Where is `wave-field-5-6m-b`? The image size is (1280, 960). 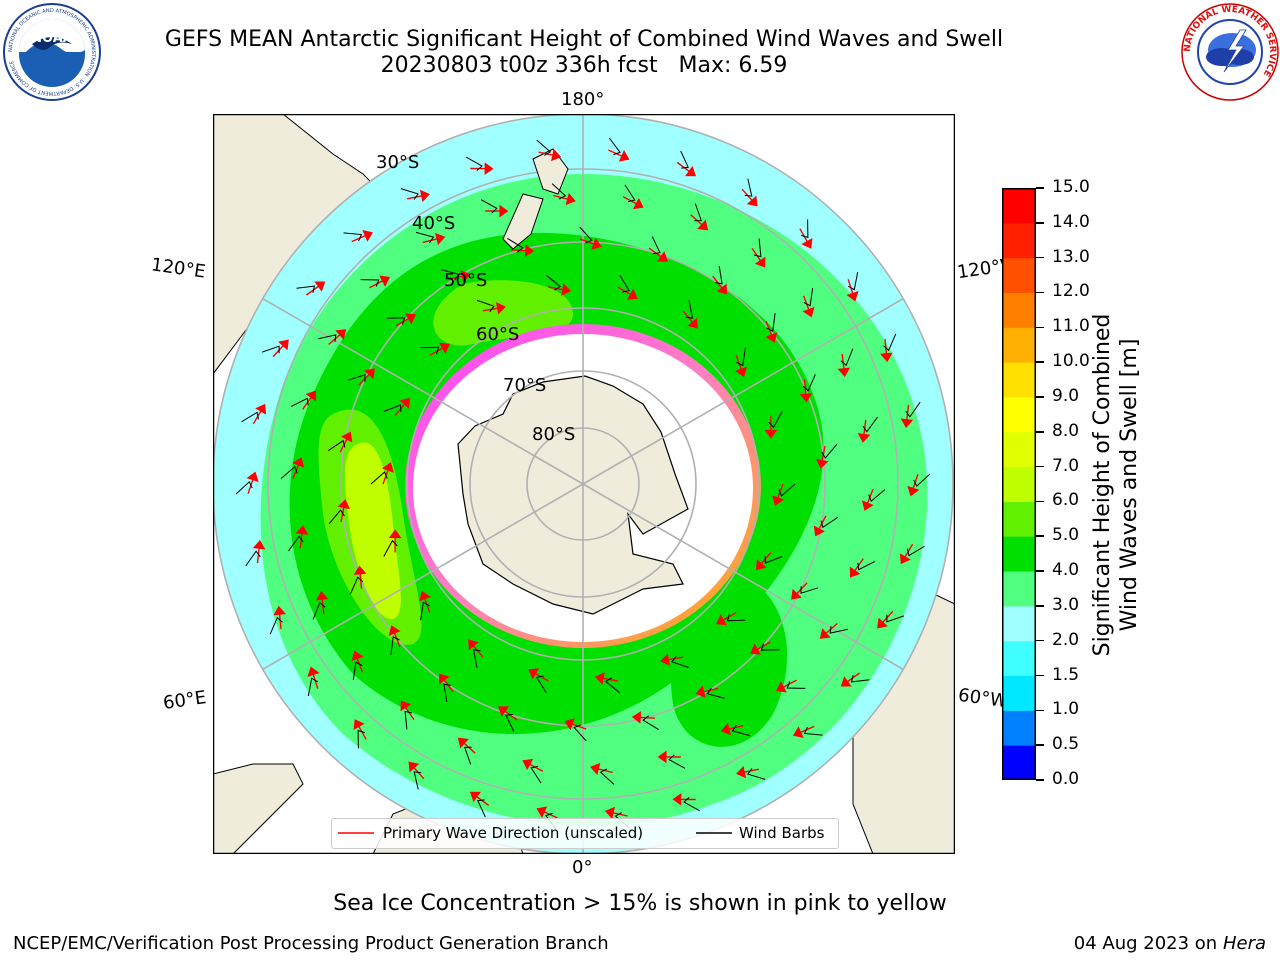 wave-field-5-6m-b is located at coordinates (503, 313).